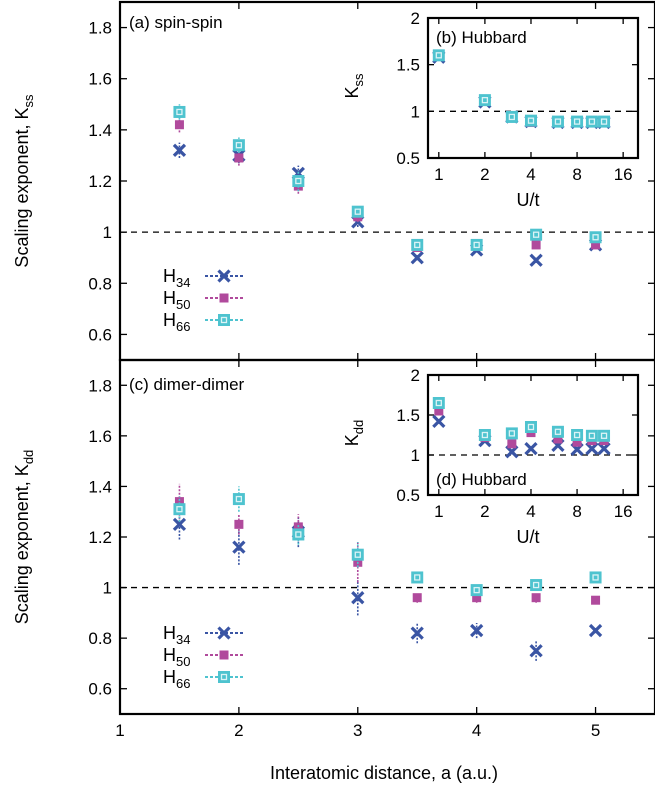 This screenshot has height=789, width=655. I want to click on series-h34, so click(387, 585).